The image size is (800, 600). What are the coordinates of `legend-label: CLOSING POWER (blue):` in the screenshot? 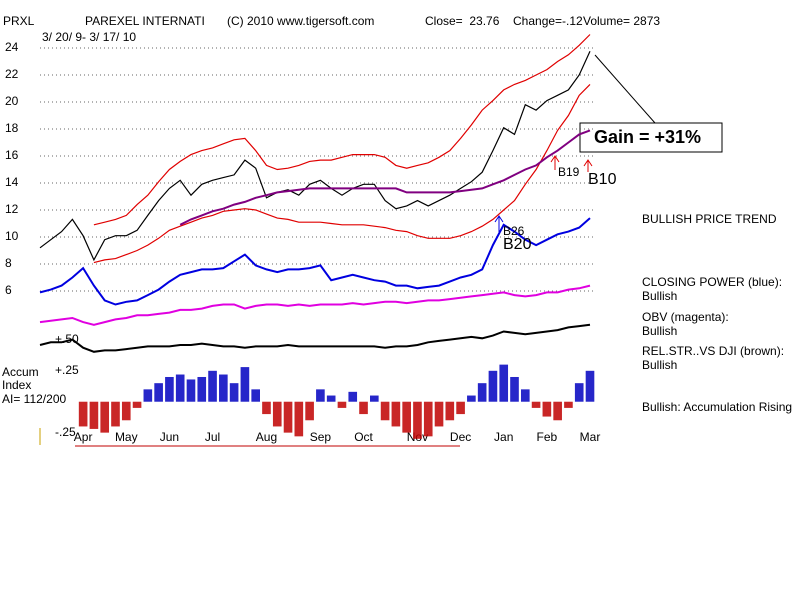 It's located at (712, 282).